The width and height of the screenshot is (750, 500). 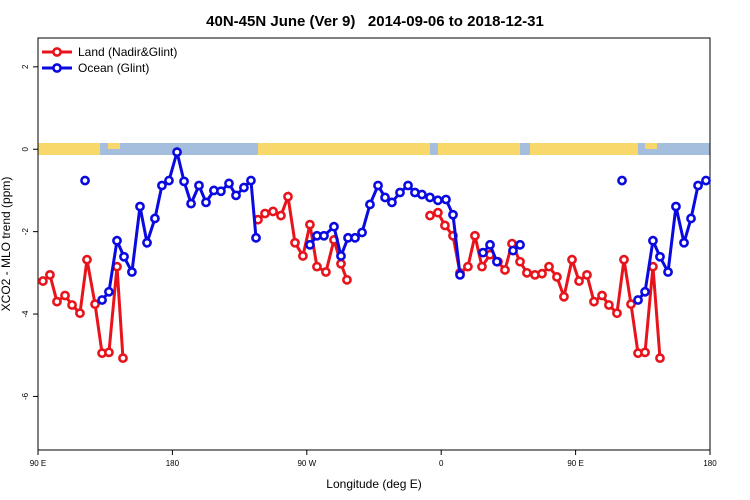 What do you see at coordinates (25, 232) in the screenshot?
I see `y-tick-label: -2` at bounding box center [25, 232].